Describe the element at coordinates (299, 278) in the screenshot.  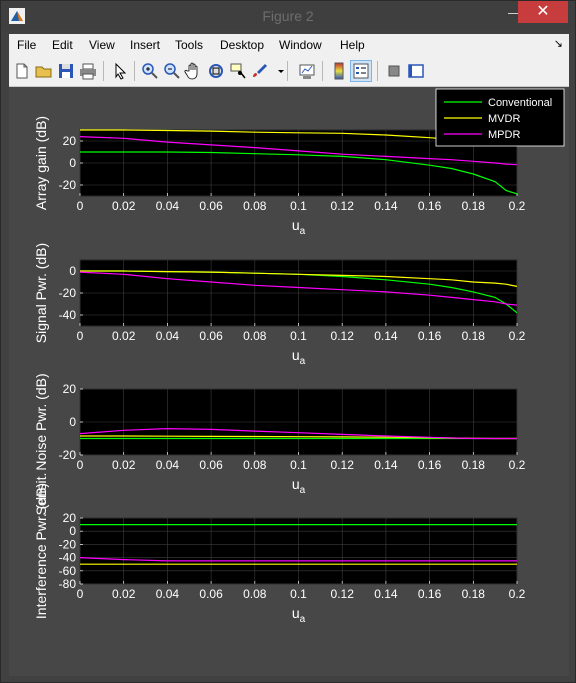
I see `series-line-mvdr` at that location.